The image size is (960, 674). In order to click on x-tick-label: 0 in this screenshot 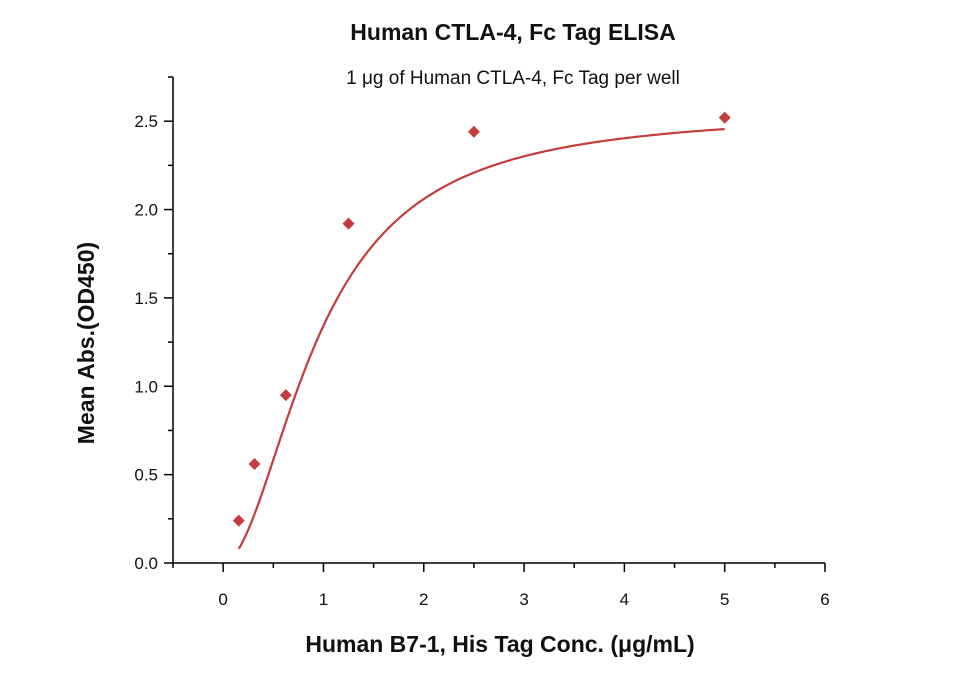, I will do `click(222, 599)`.